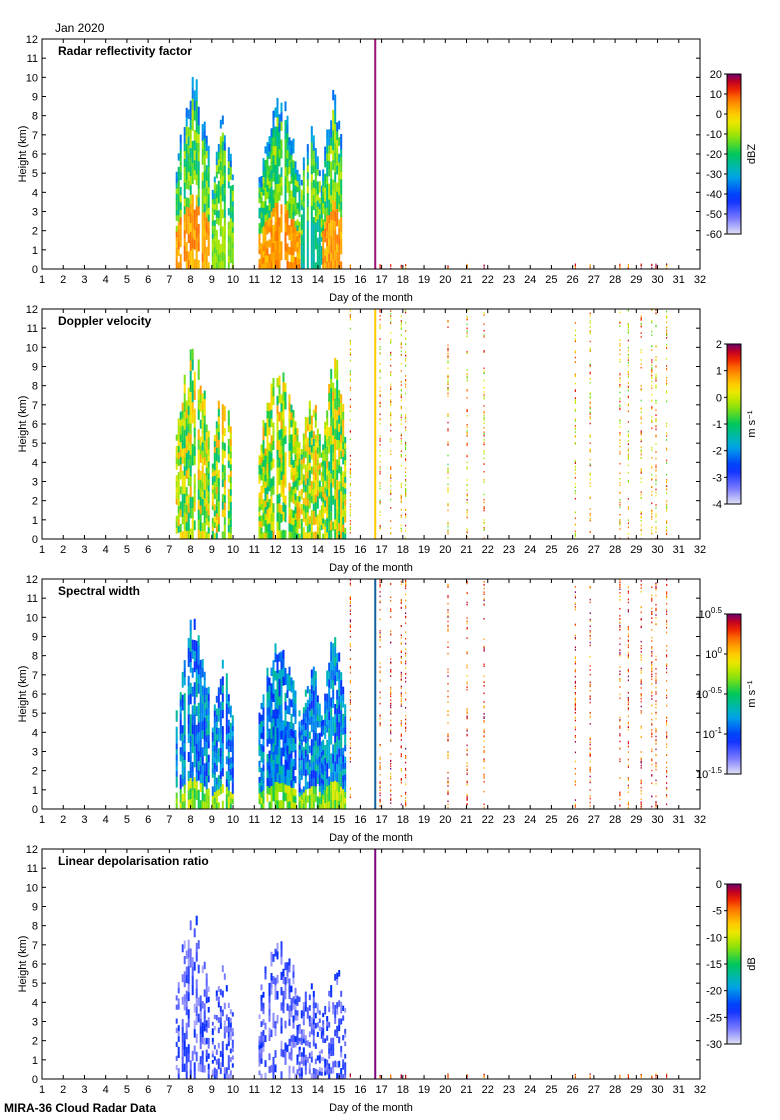 The height and width of the screenshot is (1120, 780). What do you see at coordinates (719, 345) in the screenshot?
I see `colorbar-tick-label: 2` at bounding box center [719, 345].